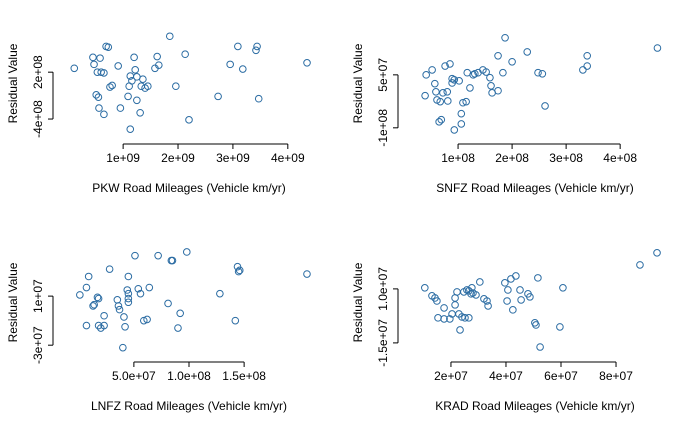  What do you see at coordinates (244, 376) in the screenshot?
I see `x-tick-label: 1.5e+08` at bounding box center [244, 376].